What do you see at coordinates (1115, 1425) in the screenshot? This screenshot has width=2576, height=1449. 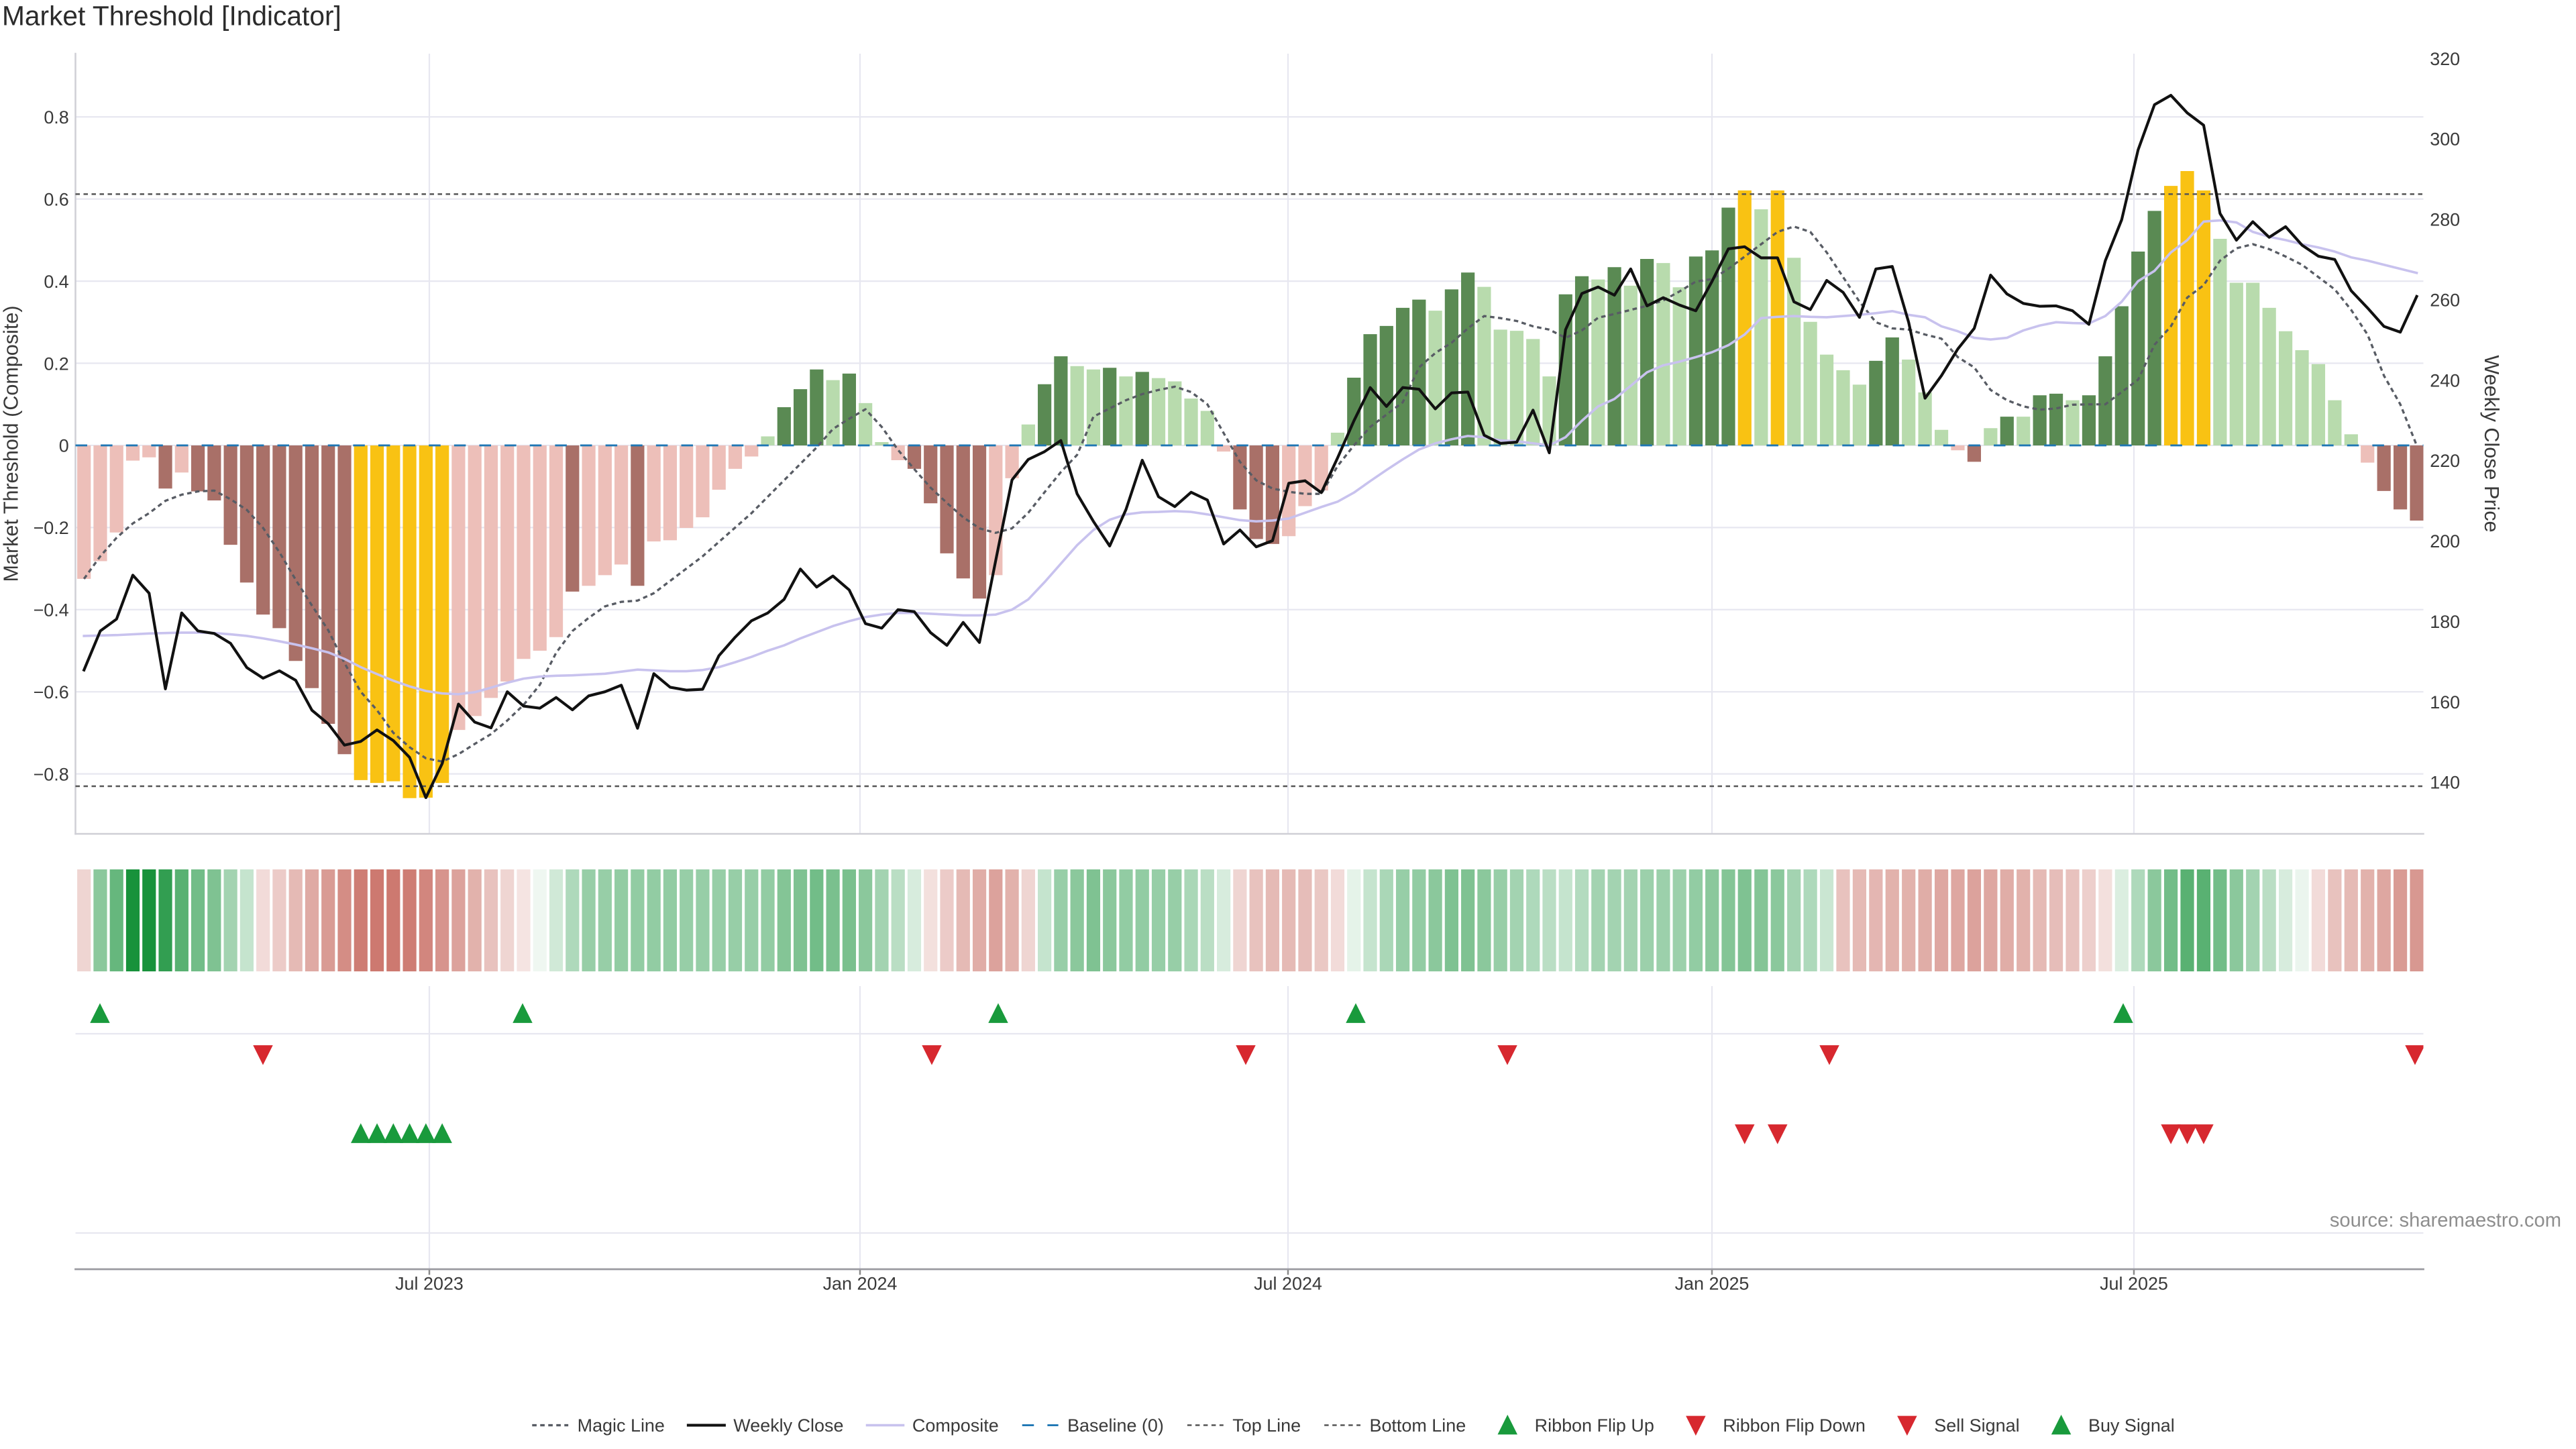 I see `svg-text: Baseline (0)` at bounding box center [1115, 1425].